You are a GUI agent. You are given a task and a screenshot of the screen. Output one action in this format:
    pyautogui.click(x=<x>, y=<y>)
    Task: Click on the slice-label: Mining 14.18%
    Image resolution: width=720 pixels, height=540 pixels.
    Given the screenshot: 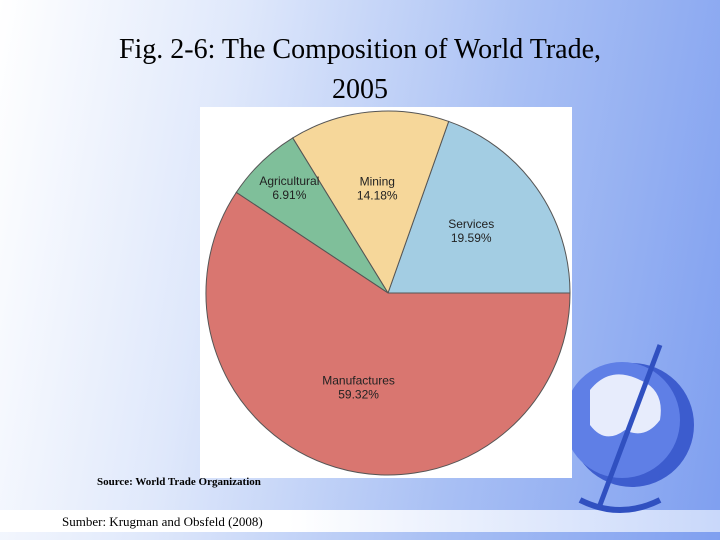 What is the action you would take?
    pyautogui.click(x=377, y=189)
    